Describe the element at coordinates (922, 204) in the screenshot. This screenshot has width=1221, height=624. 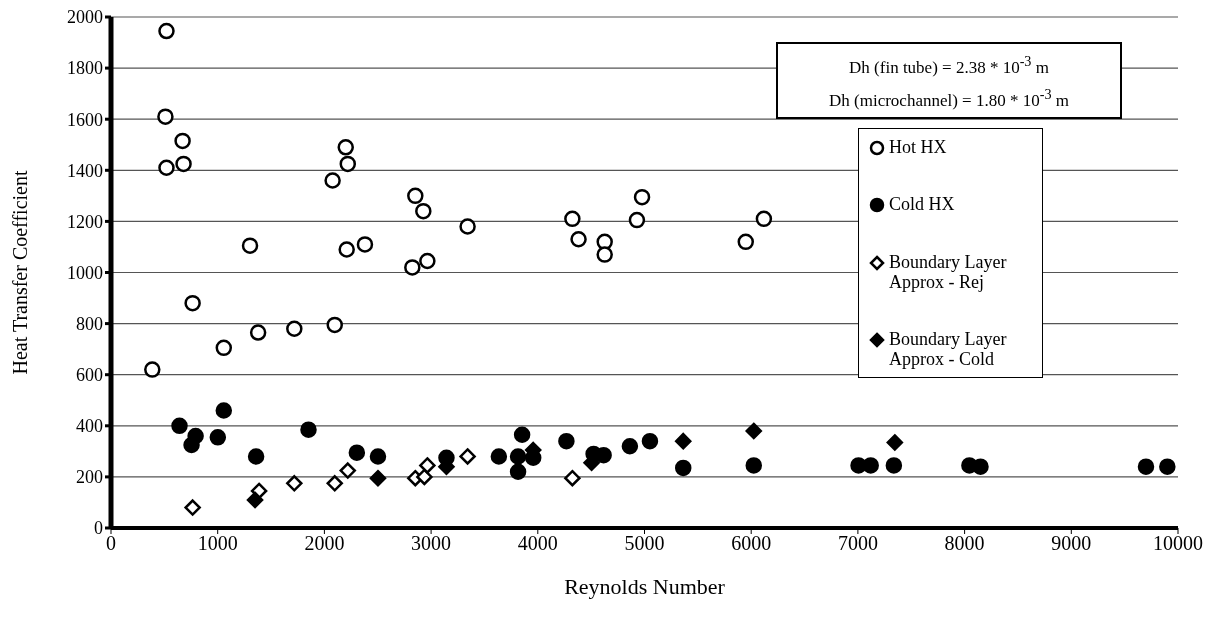
I see `legend-label: Cold HX` at that location.